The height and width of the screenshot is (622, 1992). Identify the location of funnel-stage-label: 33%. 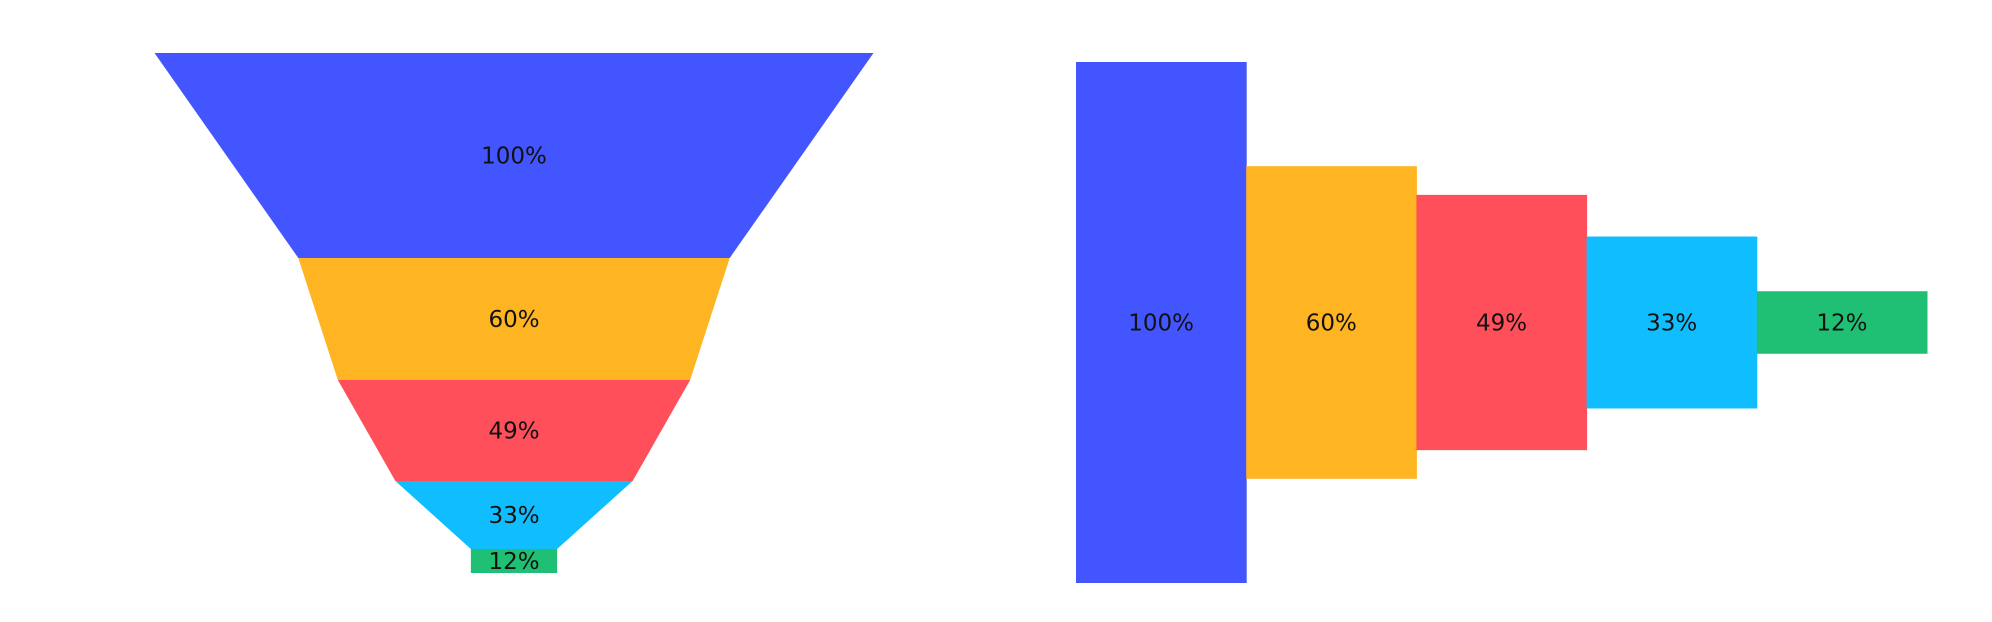
(513, 516).